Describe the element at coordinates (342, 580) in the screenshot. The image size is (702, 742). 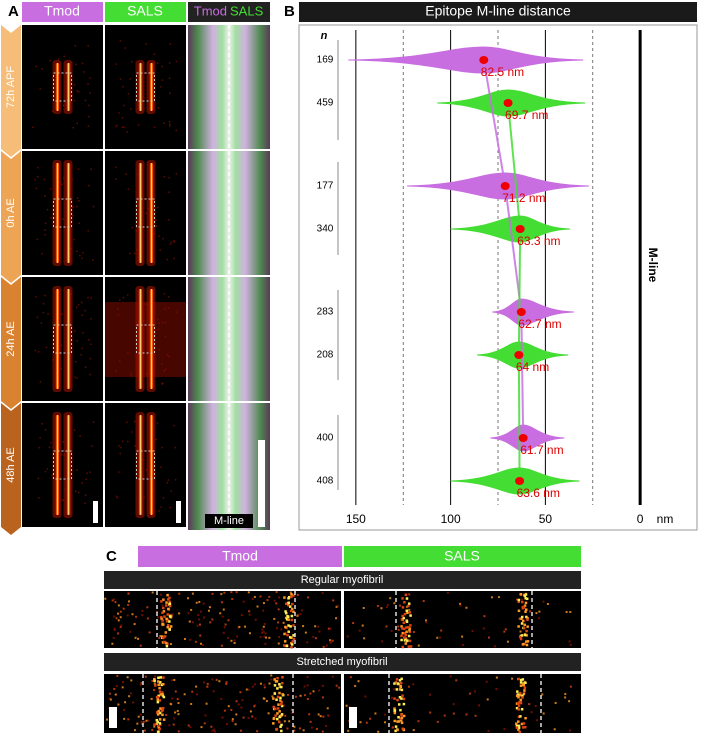
I see `row-header: Regular myofibril` at that location.